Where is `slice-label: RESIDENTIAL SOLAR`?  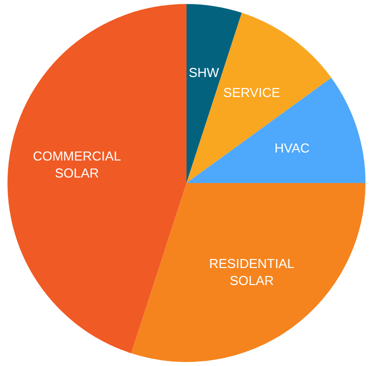 slice-label: RESIDENTIAL SOLAR is located at coordinates (251, 272).